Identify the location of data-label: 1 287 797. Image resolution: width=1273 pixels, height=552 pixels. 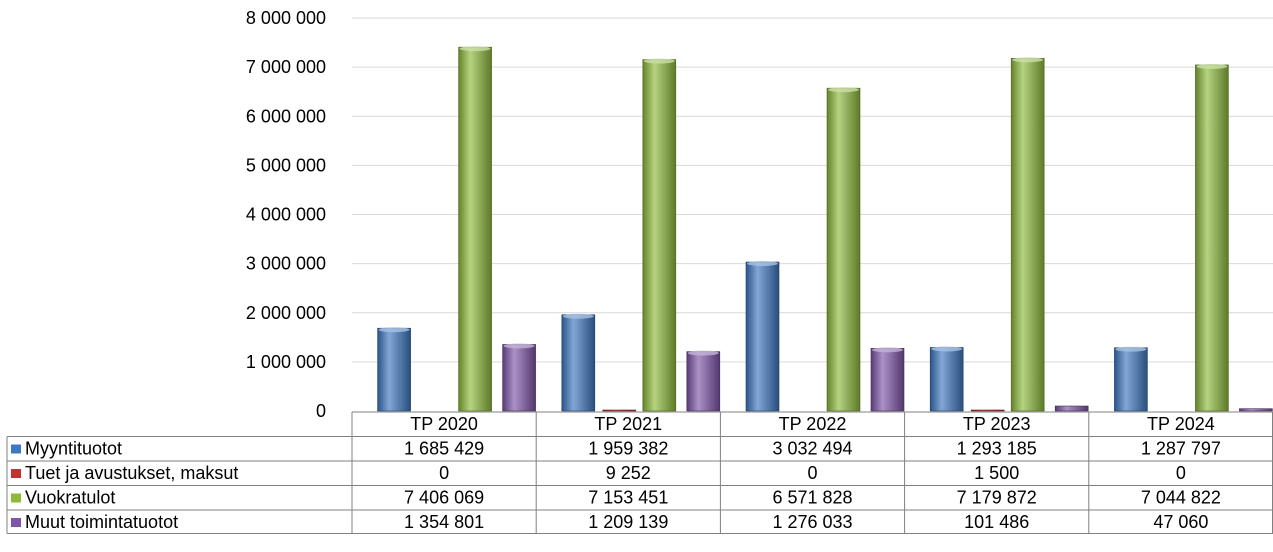
(1181, 449).